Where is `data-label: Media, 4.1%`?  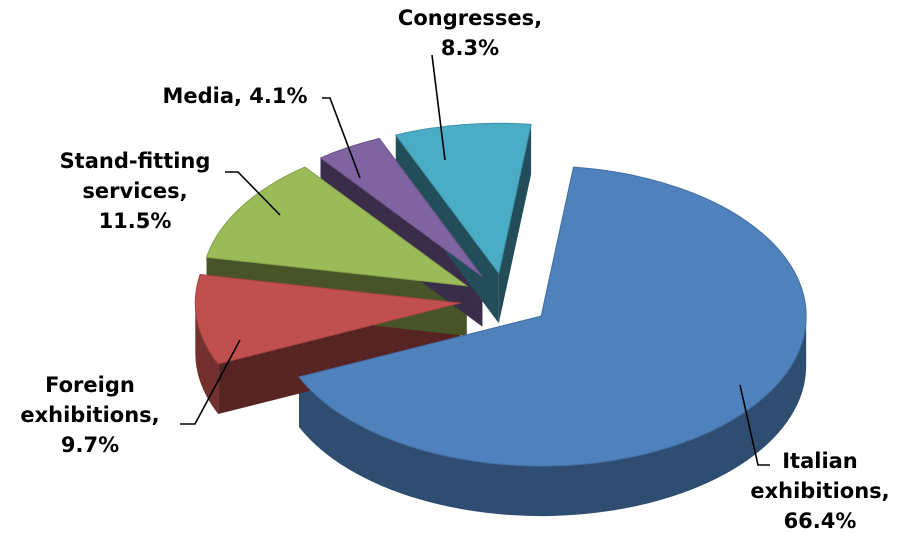
data-label: Media, 4.1% is located at coordinates (234, 96).